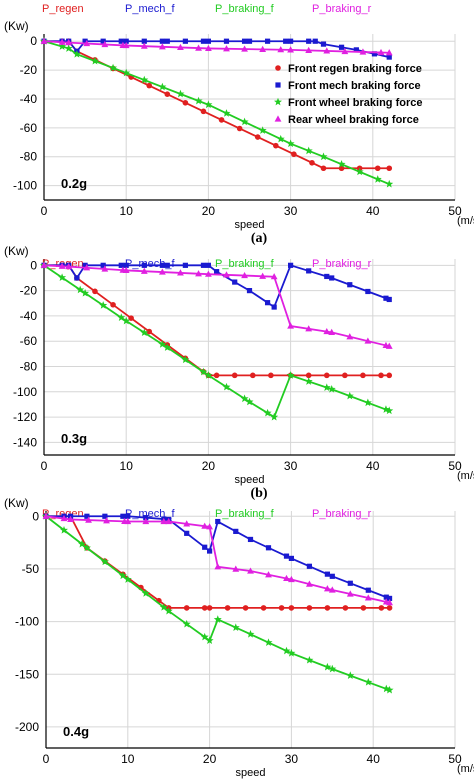 This screenshot has width=474, height=779. What do you see at coordinates (250, 480) in the screenshot?
I see `x-axis-label: speed` at bounding box center [250, 480].